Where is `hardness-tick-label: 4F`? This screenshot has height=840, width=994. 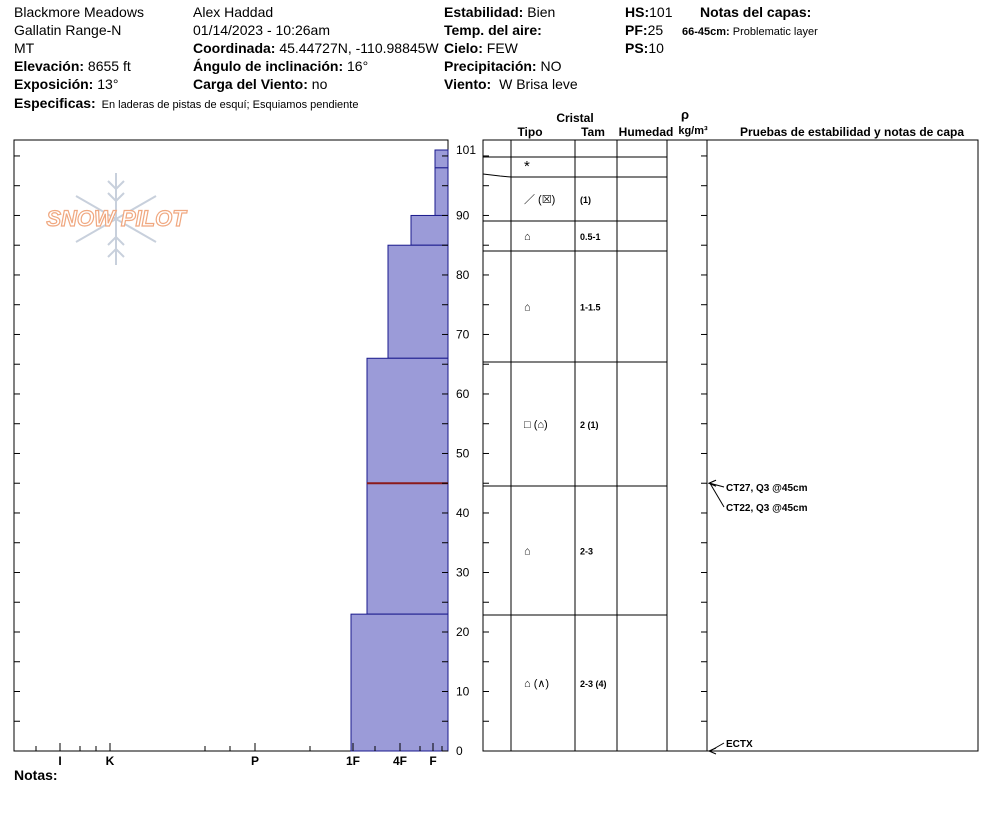
hardness-tick-label: 4F is located at coordinates (400, 761).